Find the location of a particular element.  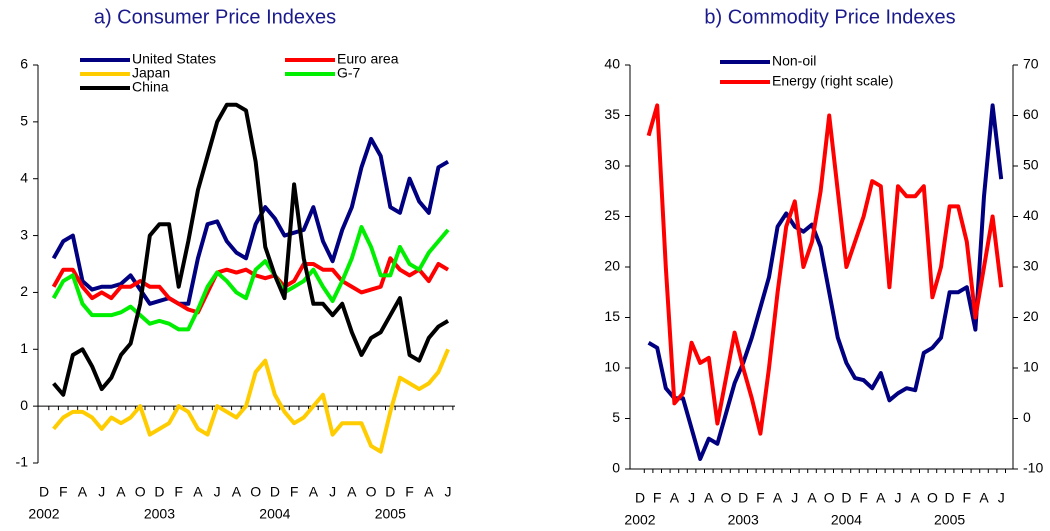

y-tick-label: 1 is located at coordinates (24, 348).